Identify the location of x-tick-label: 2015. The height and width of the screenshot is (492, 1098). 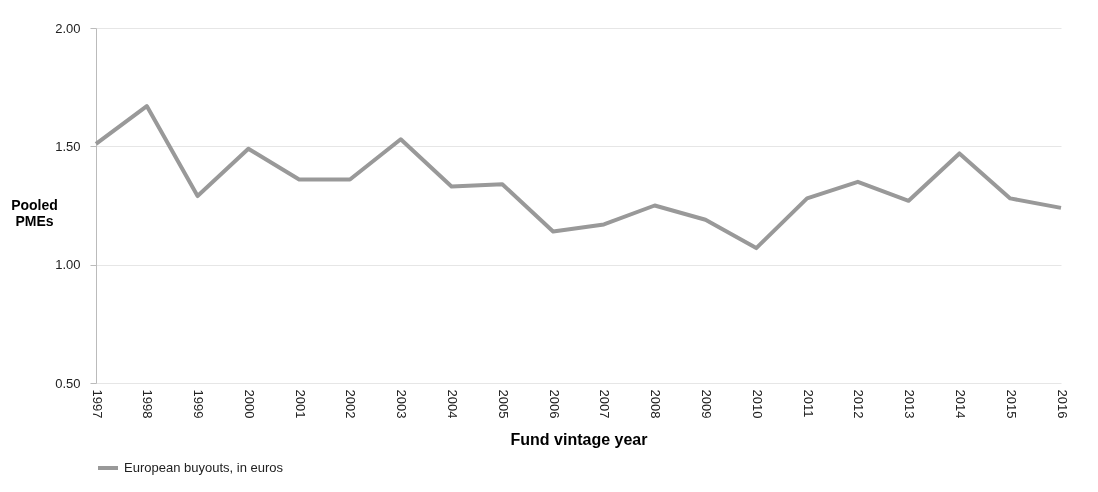
(1011, 404).